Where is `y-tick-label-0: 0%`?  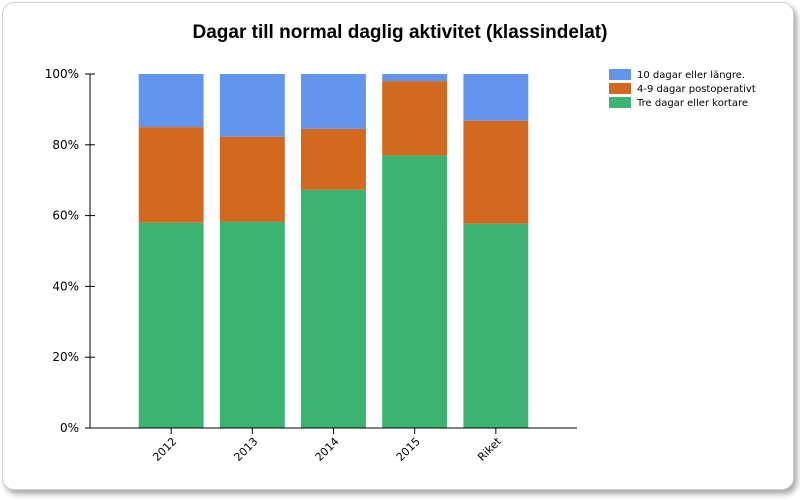
y-tick-label-0: 0% is located at coordinates (69, 428).